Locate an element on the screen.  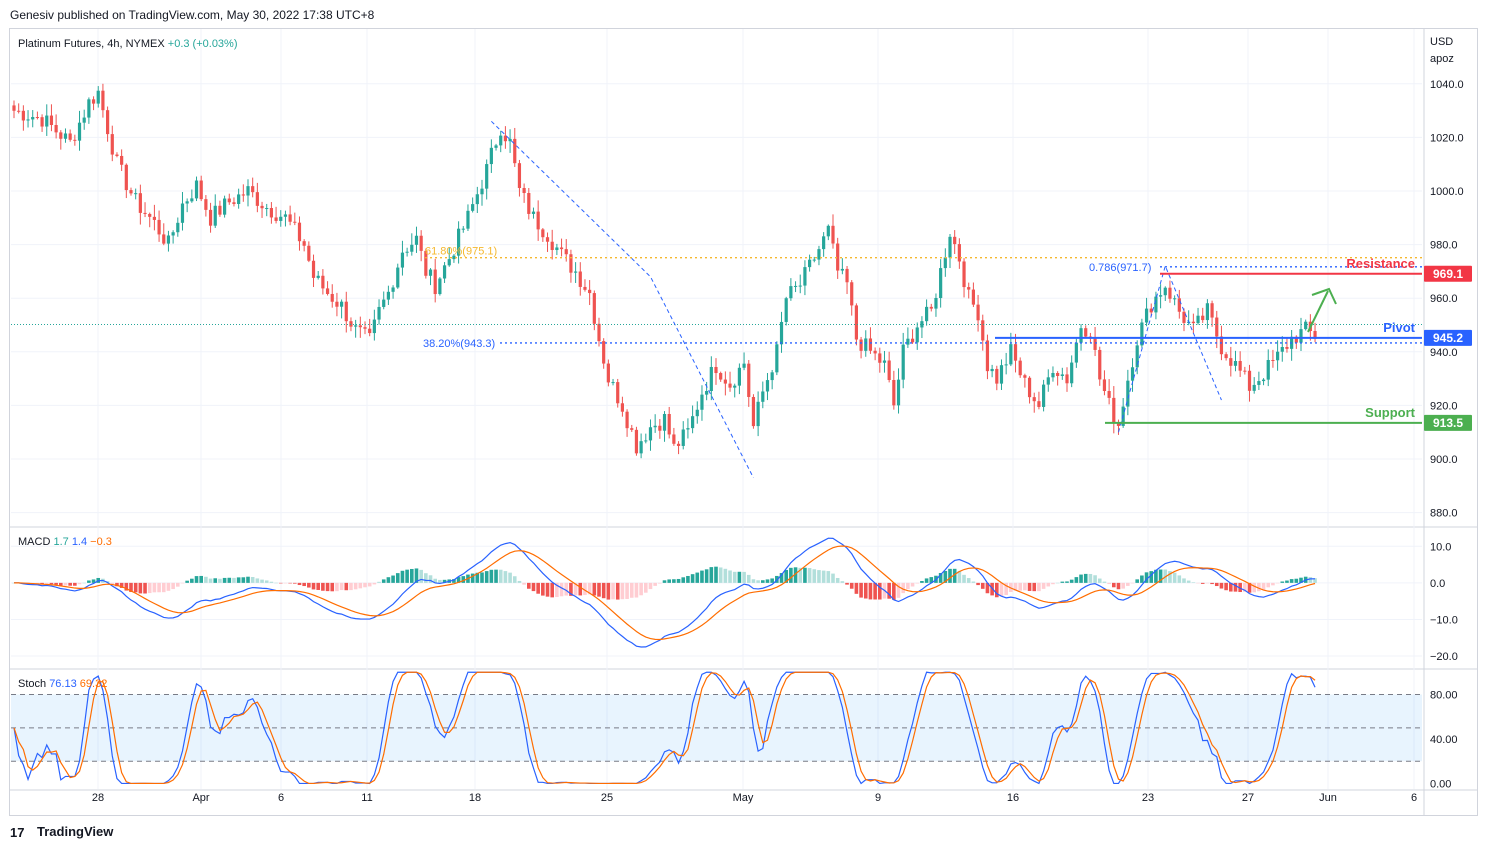
stoch-tick-label: 80.00 is located at coordinates (1444, 695).